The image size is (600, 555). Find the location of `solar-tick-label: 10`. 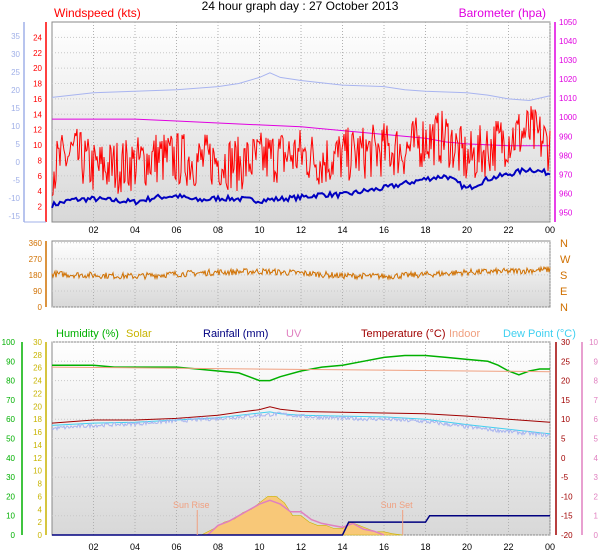

solar-tick-label: 10 is located at coordinates (37, 471).